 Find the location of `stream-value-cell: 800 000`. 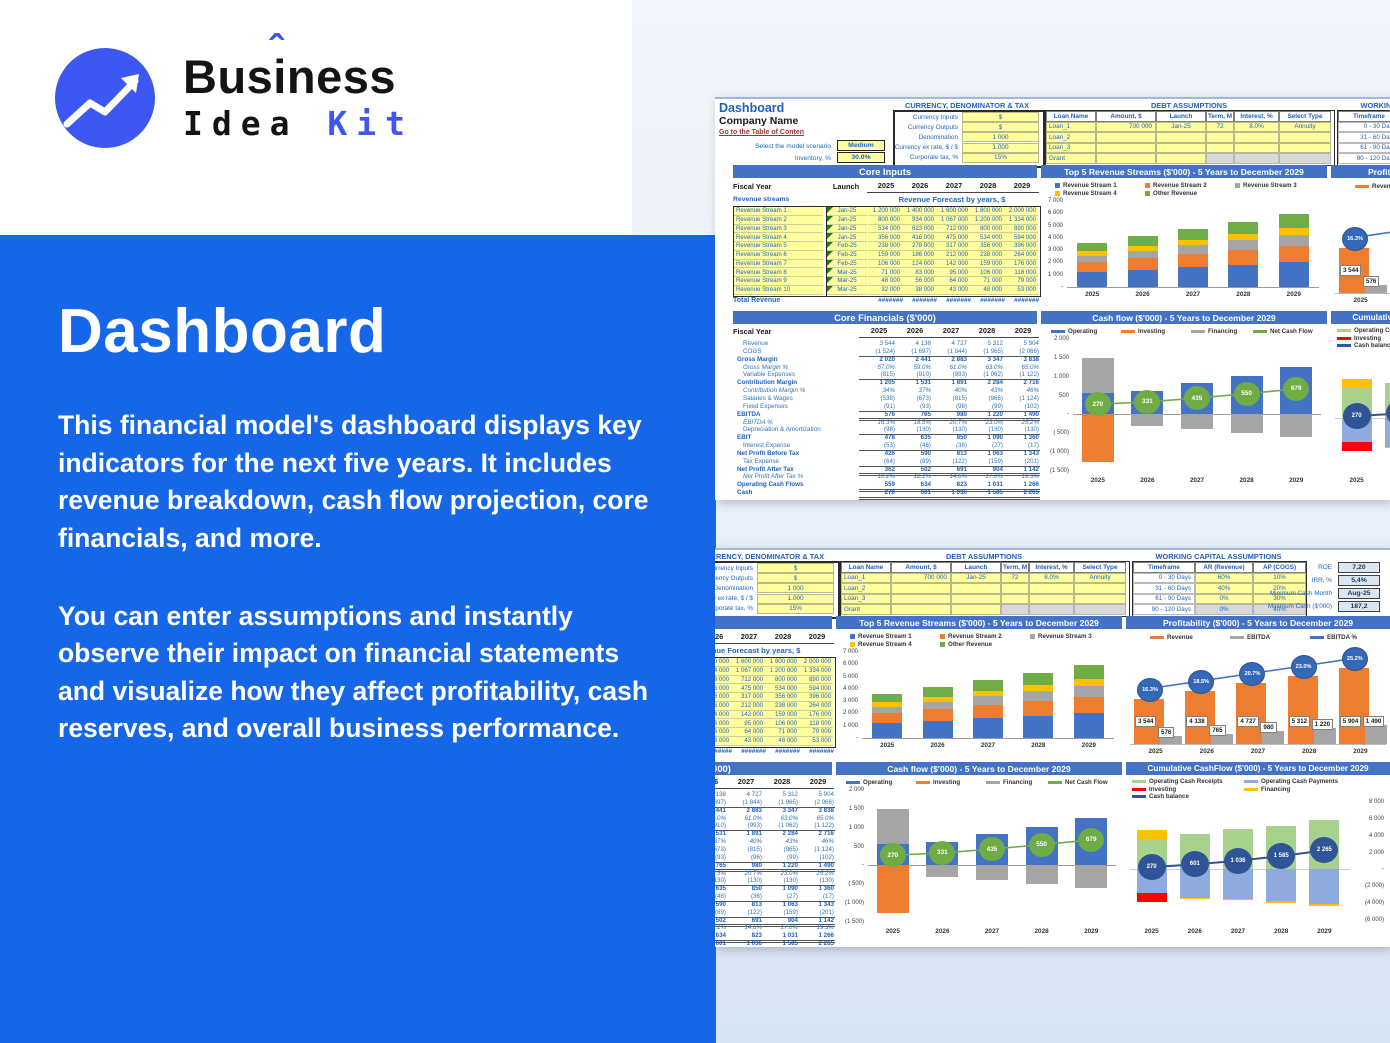

stream-value-cell: 800 000 is located at coordinates (987, 229).